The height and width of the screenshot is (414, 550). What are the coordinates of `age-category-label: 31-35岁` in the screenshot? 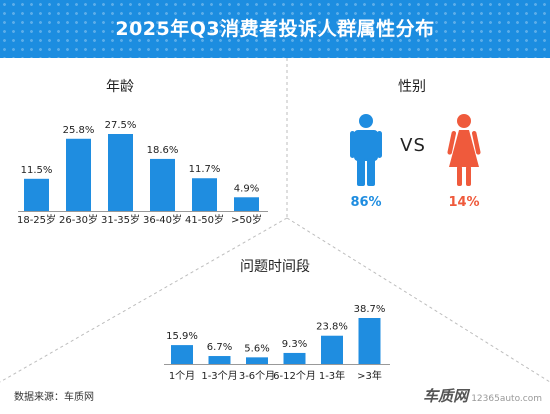 It's located at (120, 219).